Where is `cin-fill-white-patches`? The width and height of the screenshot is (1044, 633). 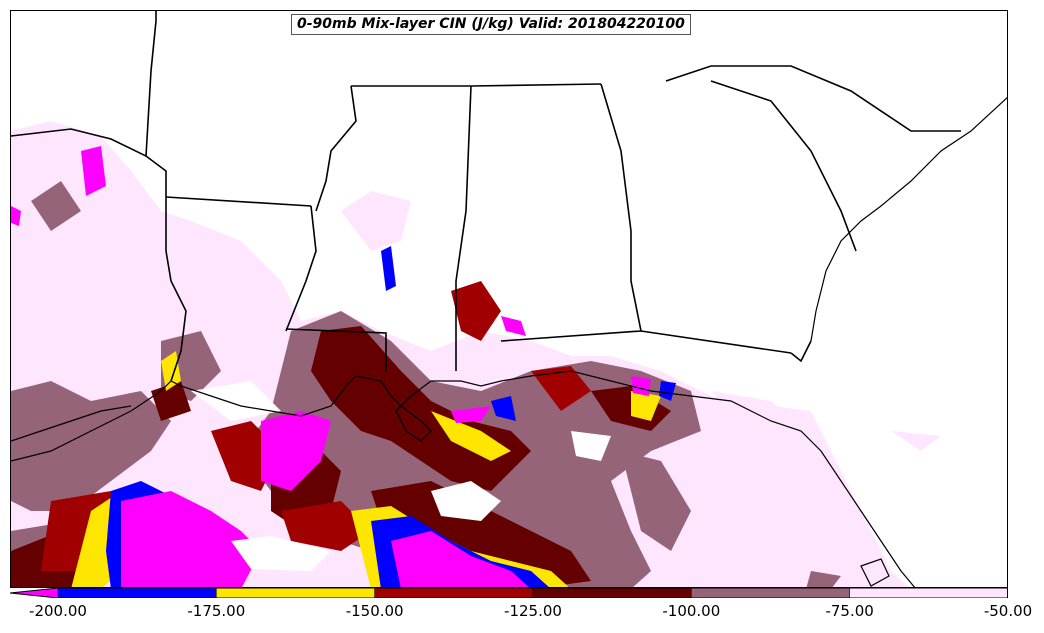
cin-fill-white-patches is located at coordinates (401, 476).